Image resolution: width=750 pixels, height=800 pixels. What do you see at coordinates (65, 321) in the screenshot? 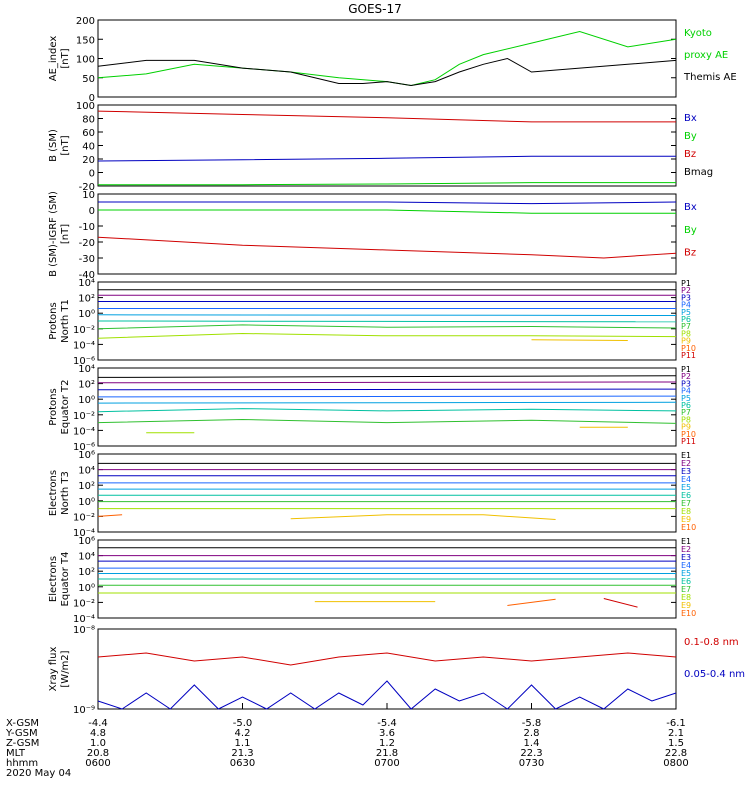
I see `y-axis-label: North T1` at bounding box center [65, 321].